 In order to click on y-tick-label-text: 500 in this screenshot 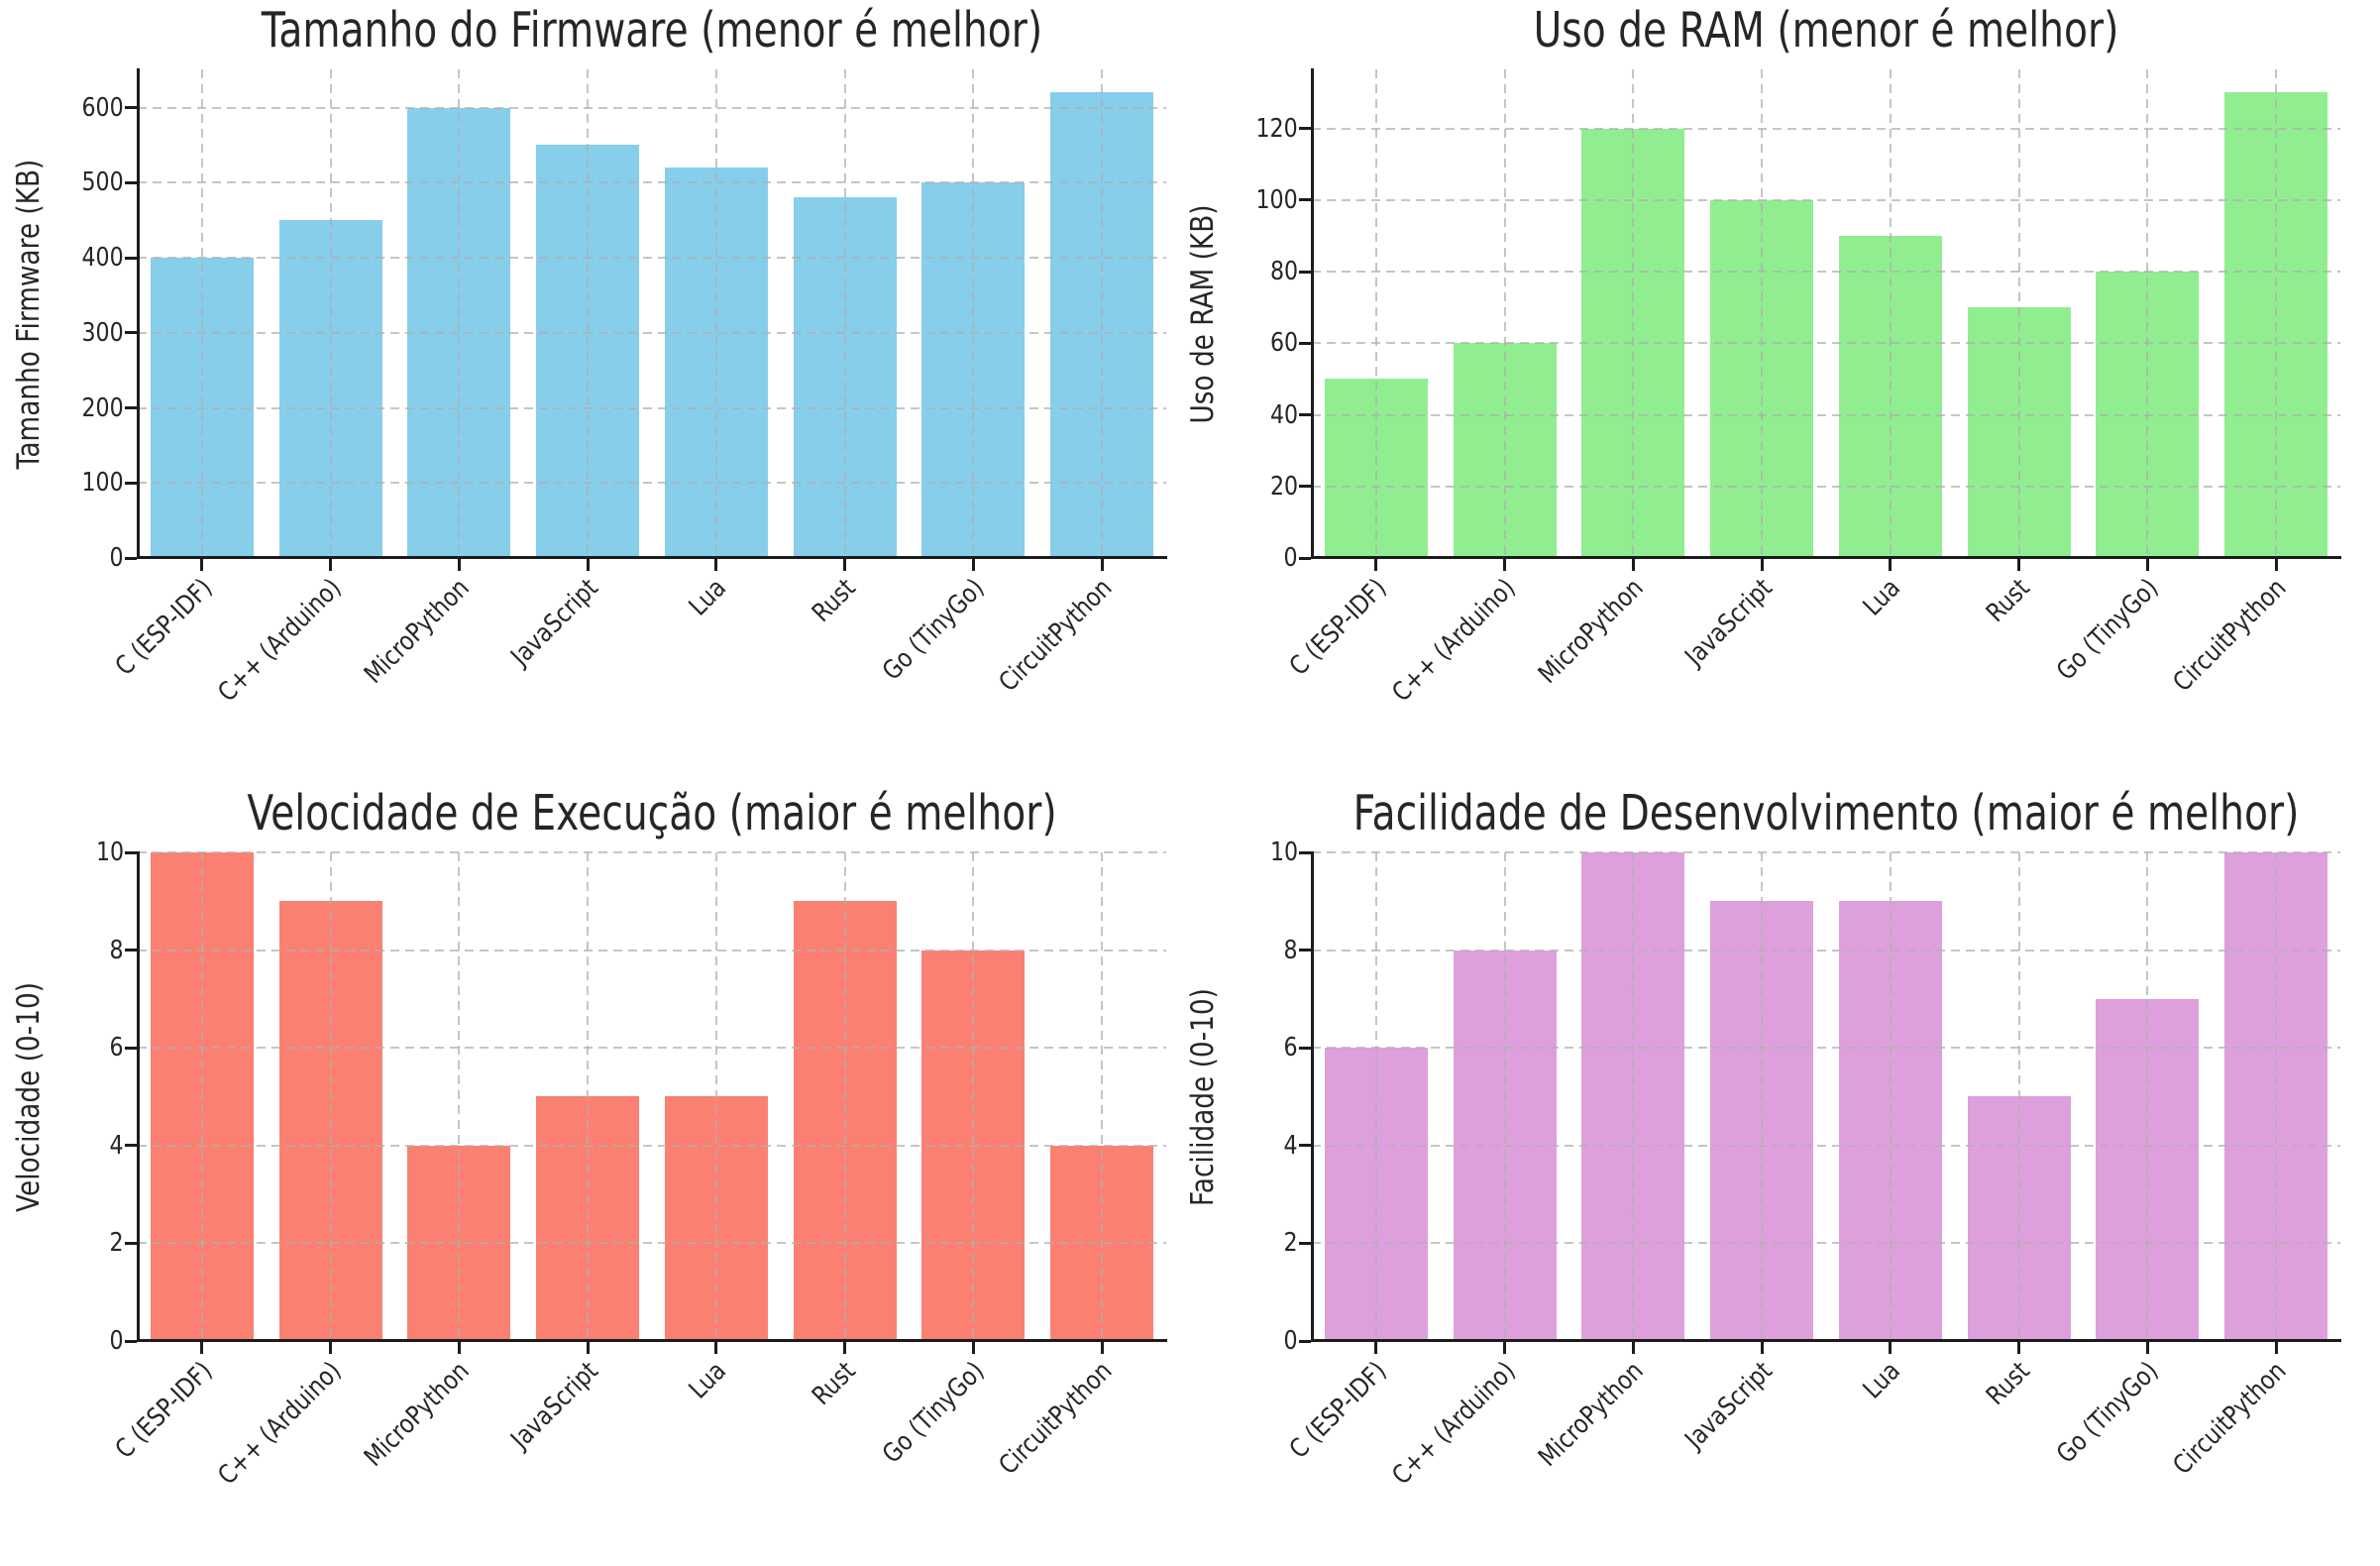, I will do `click(102, 183)`.